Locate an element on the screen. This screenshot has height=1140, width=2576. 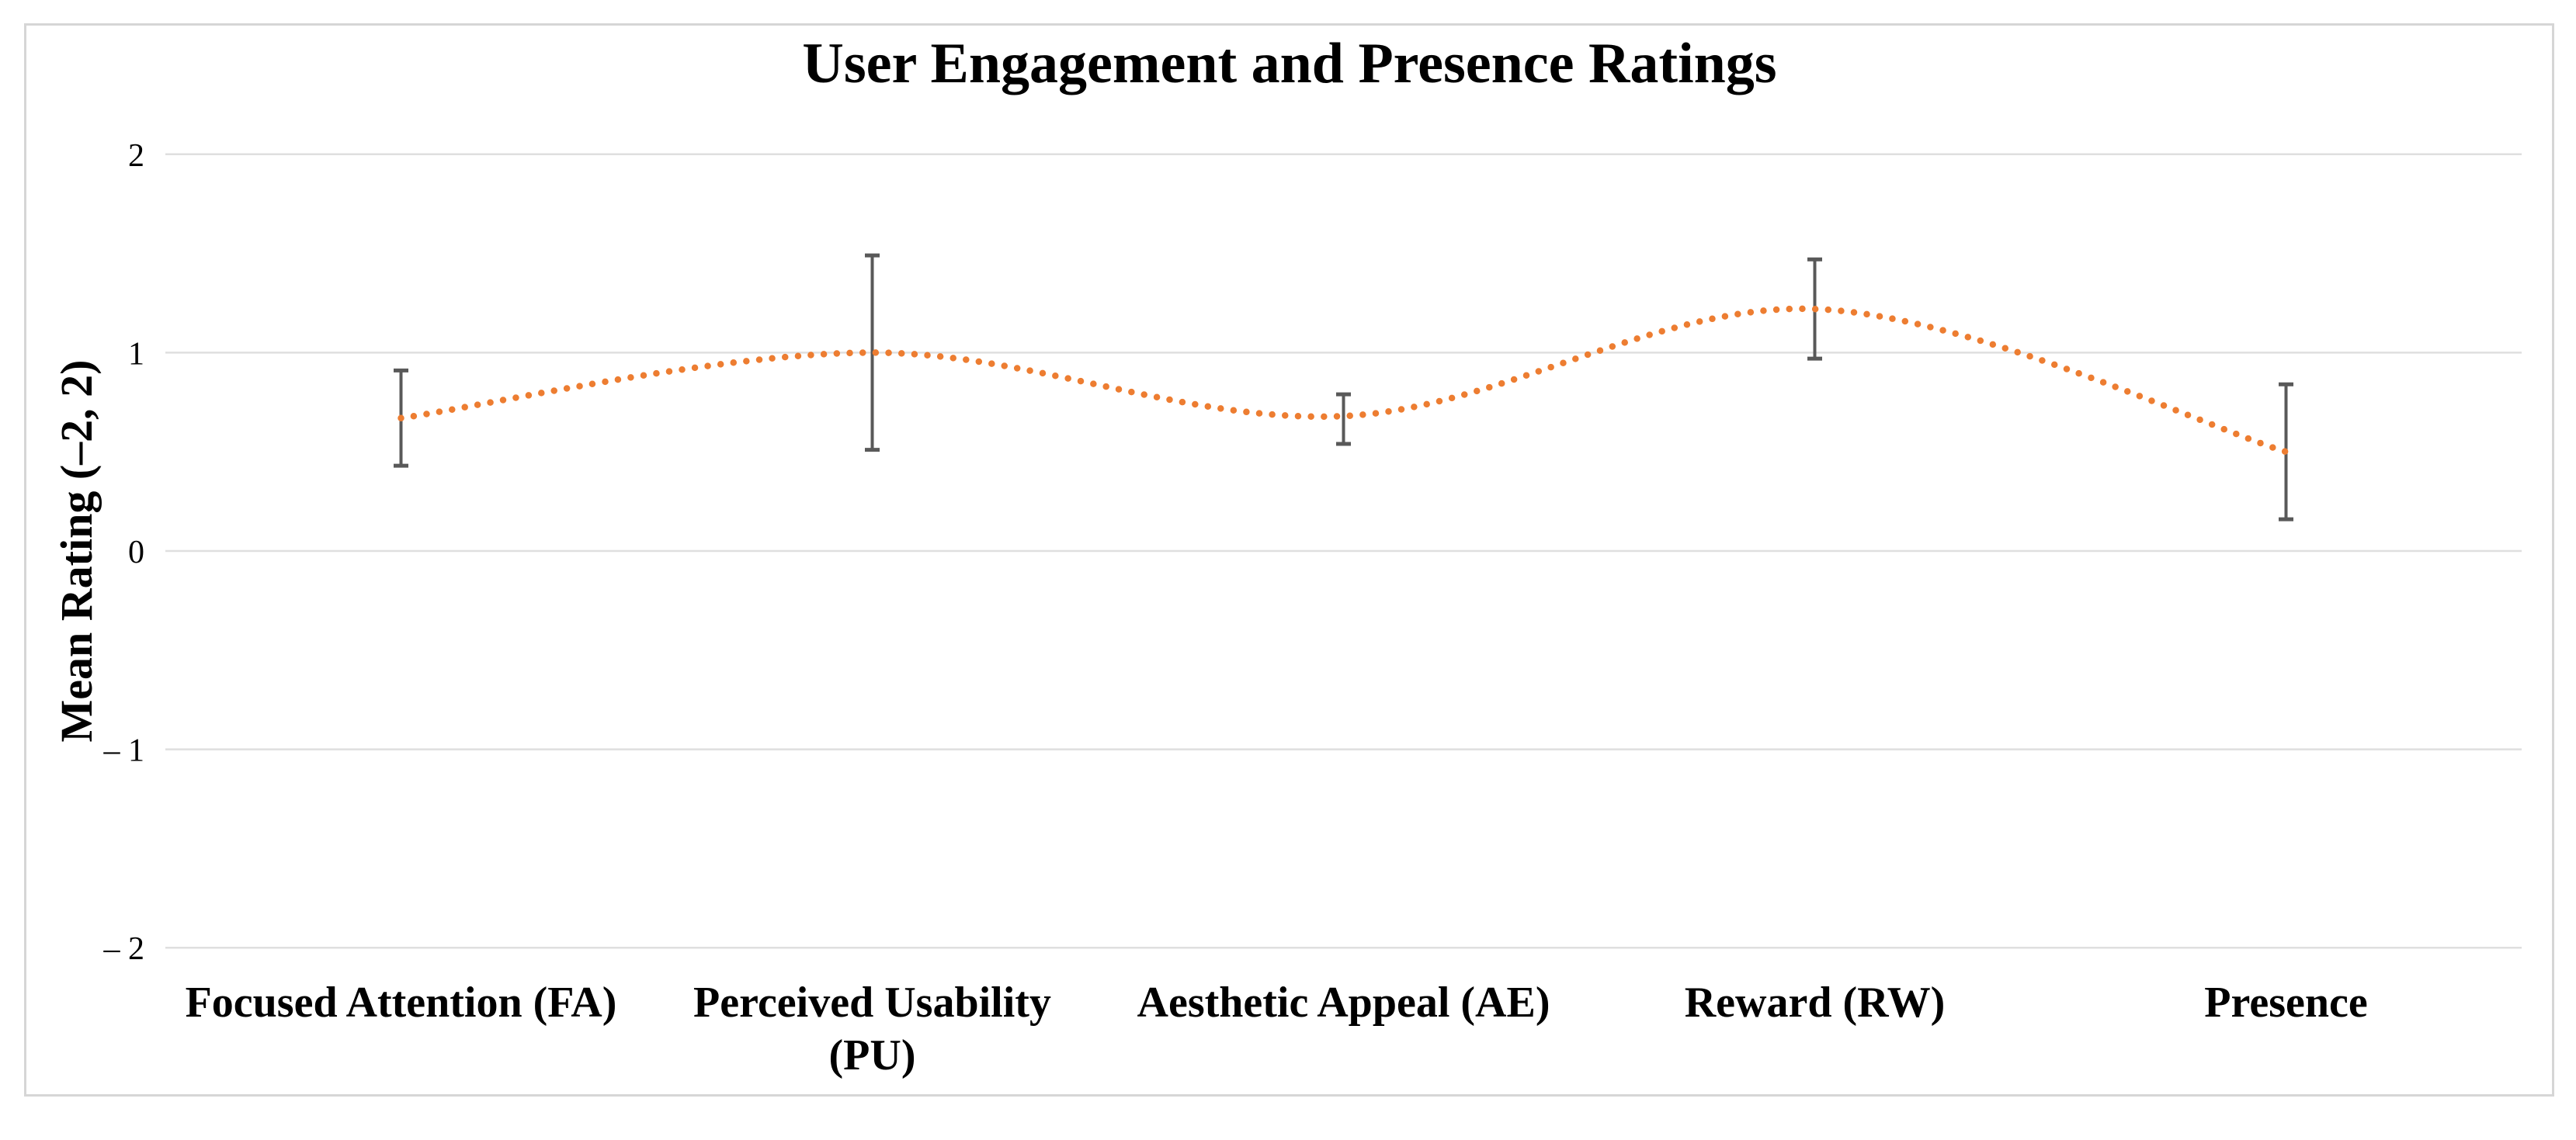
y-axis-title: Mean Rating (–2, 2) is located at coordinates (76, 551).